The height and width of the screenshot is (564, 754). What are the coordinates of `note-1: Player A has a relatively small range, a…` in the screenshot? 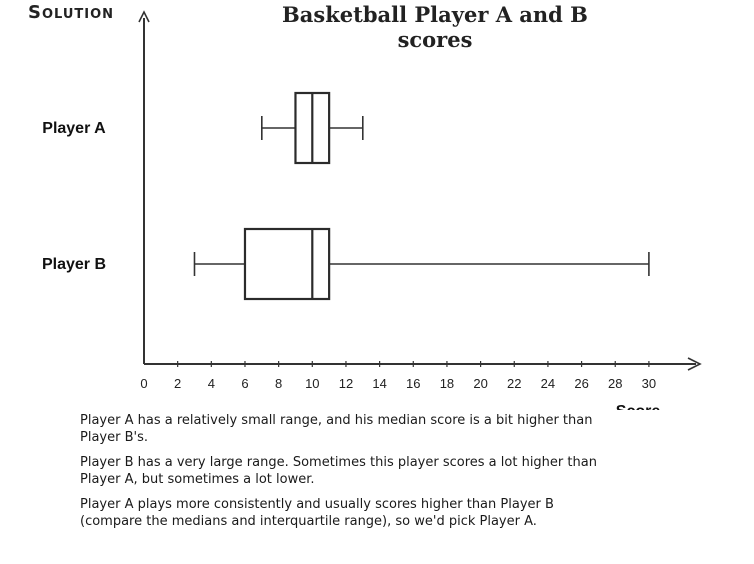 It's located at (336, 429).